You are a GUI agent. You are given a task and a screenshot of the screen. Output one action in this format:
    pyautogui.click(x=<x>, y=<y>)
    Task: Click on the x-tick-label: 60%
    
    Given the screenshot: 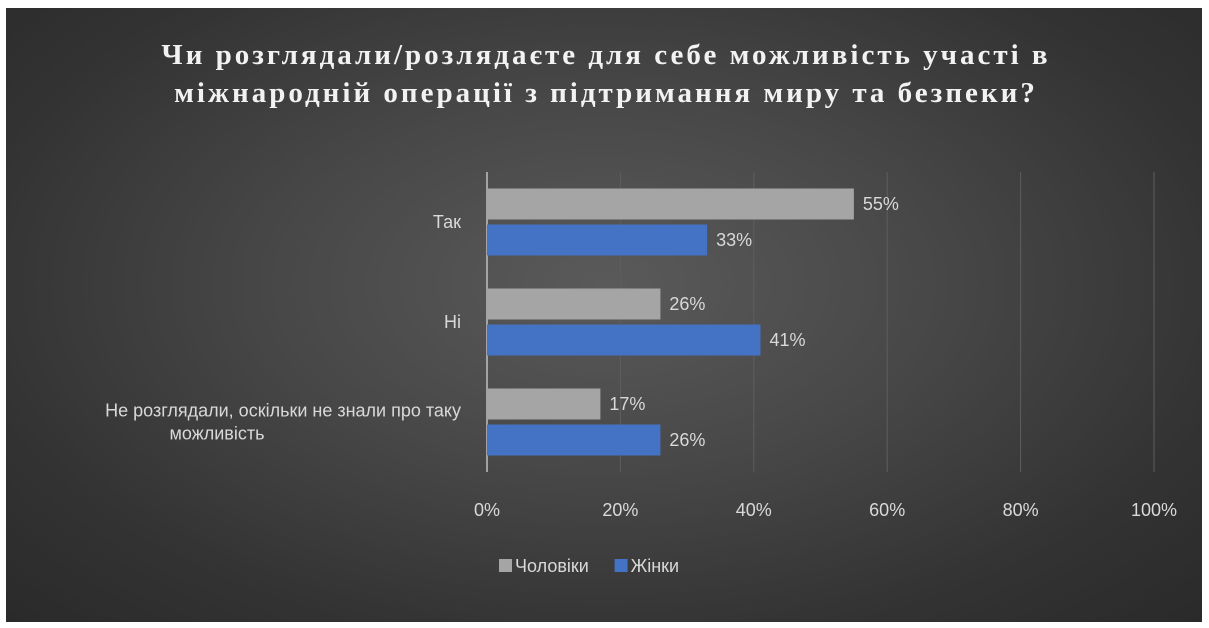 What is the action you would take?
    pyautogui.click(x=887, y=510)
    